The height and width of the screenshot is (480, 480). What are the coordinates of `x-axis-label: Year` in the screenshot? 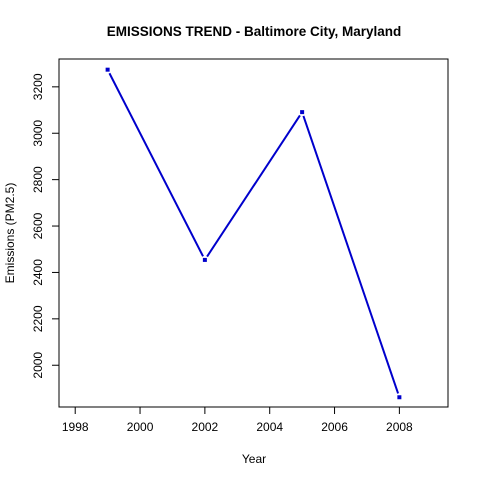 It's located at (254, 459).